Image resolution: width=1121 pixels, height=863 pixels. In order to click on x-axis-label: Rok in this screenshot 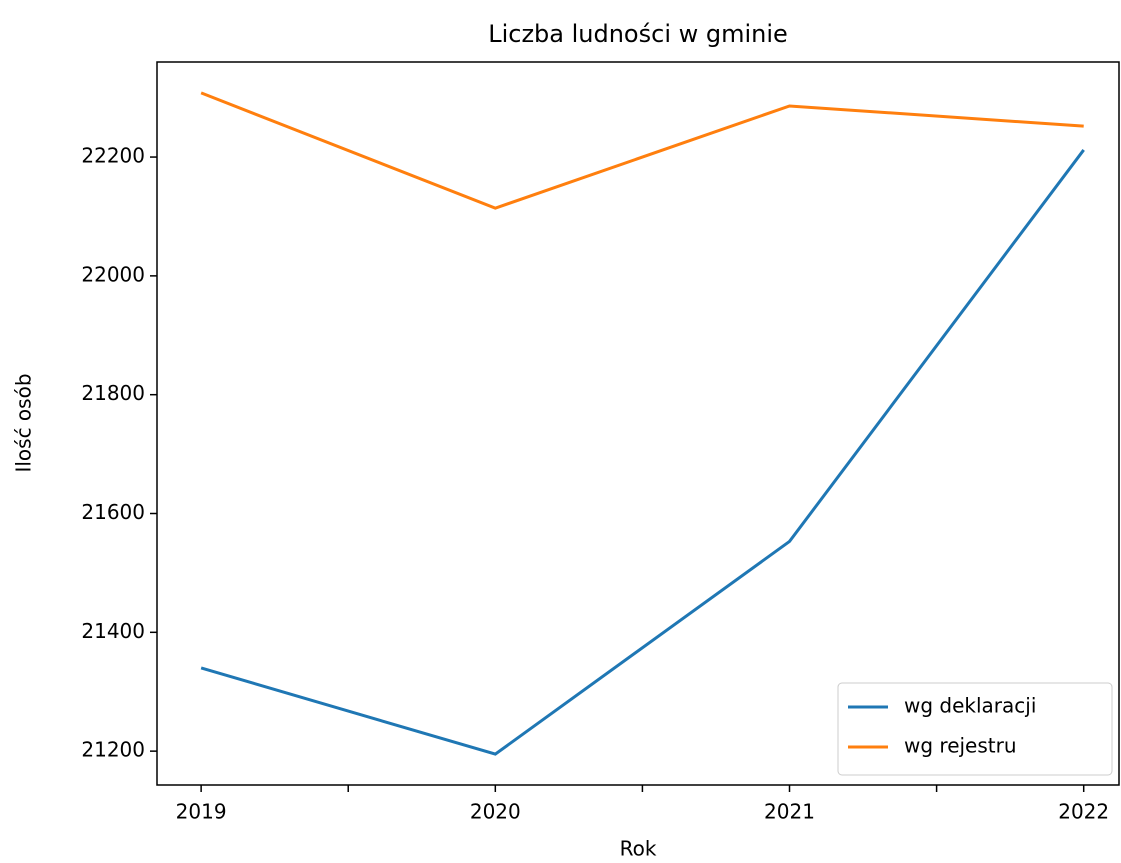, I will do `click(638, 849)`.